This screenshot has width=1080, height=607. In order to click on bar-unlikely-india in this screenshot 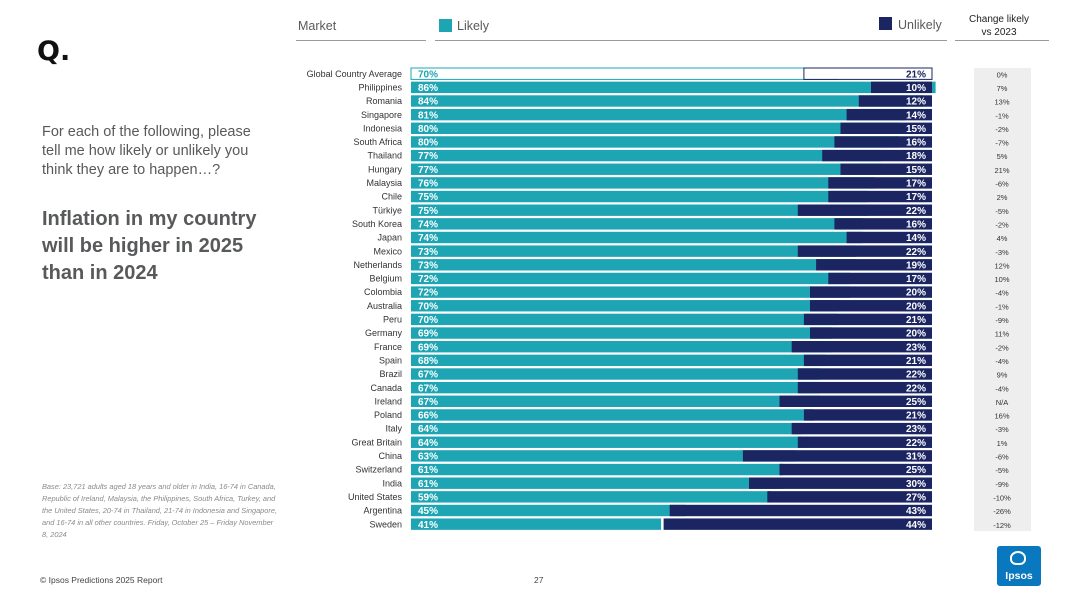, I will do `click(840, 483)`.